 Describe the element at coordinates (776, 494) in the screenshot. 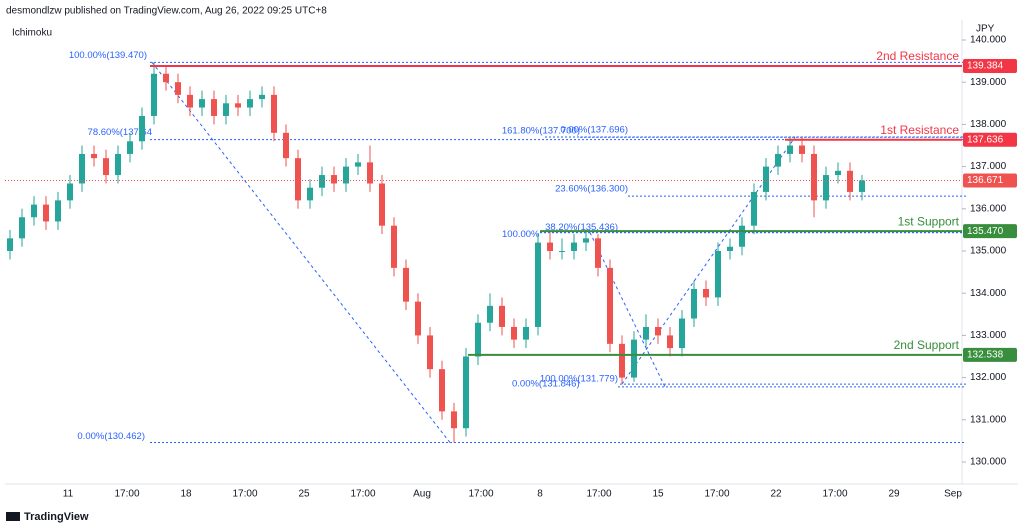

I see `x-tick-label: 22` at that location.